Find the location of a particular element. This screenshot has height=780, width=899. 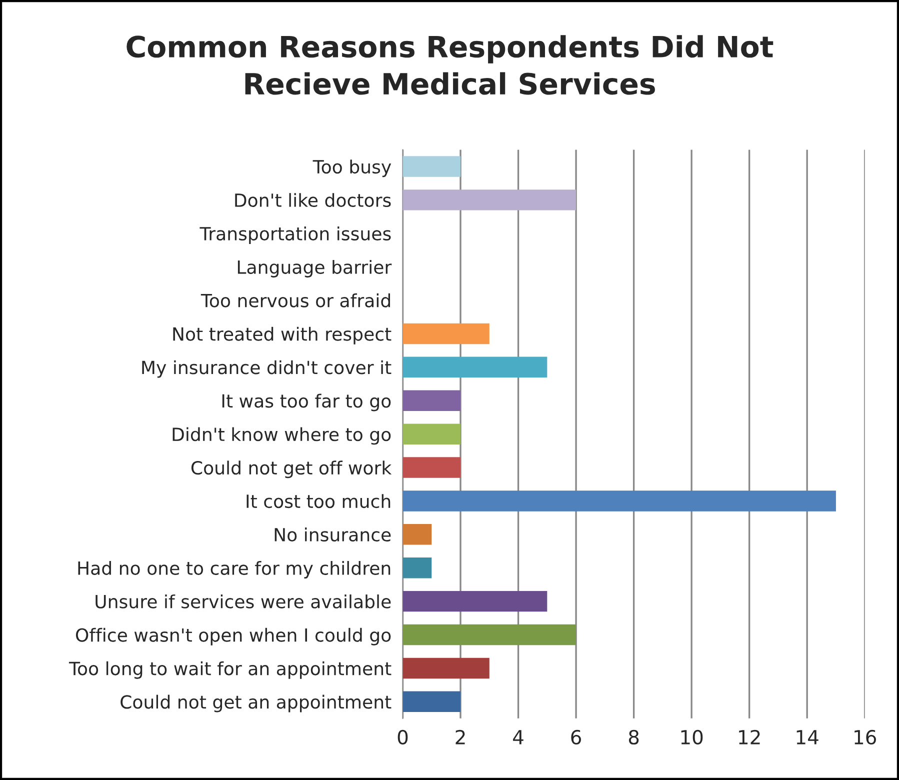

x-tick-label: 12 is located at coordinates (749, 737).